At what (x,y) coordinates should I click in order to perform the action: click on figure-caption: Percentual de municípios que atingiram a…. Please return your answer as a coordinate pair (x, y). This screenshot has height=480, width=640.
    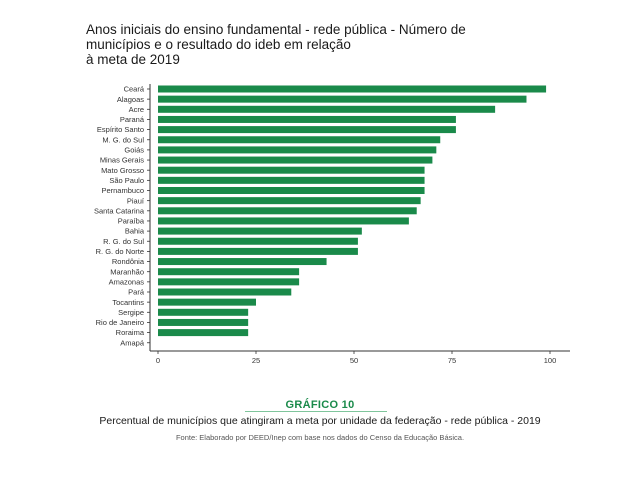
    Looking at the image, I should click on (320, 421).